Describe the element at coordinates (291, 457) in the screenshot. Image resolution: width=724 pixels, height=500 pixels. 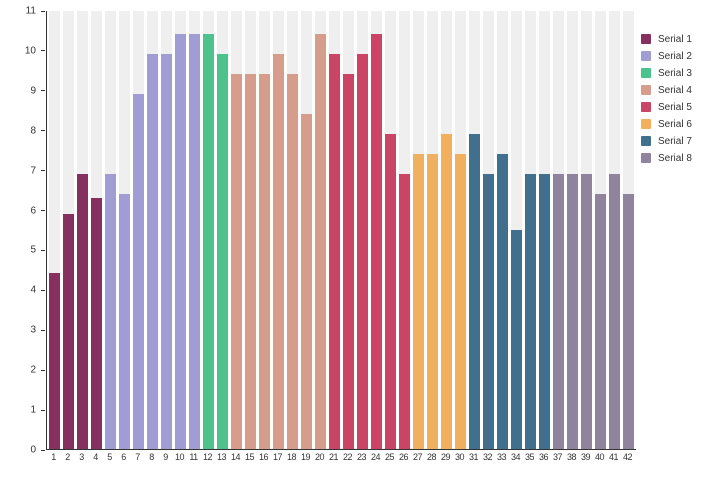
I see `x-tick-label: 18` at that location.